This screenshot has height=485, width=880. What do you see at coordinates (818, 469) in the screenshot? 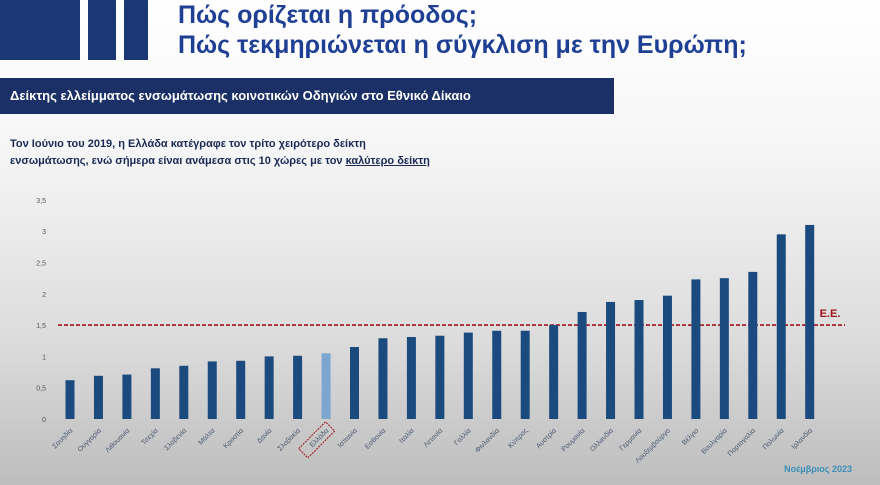
I see `footer-date: Νοέμβριος 2023` at bounding box center [818, 469].